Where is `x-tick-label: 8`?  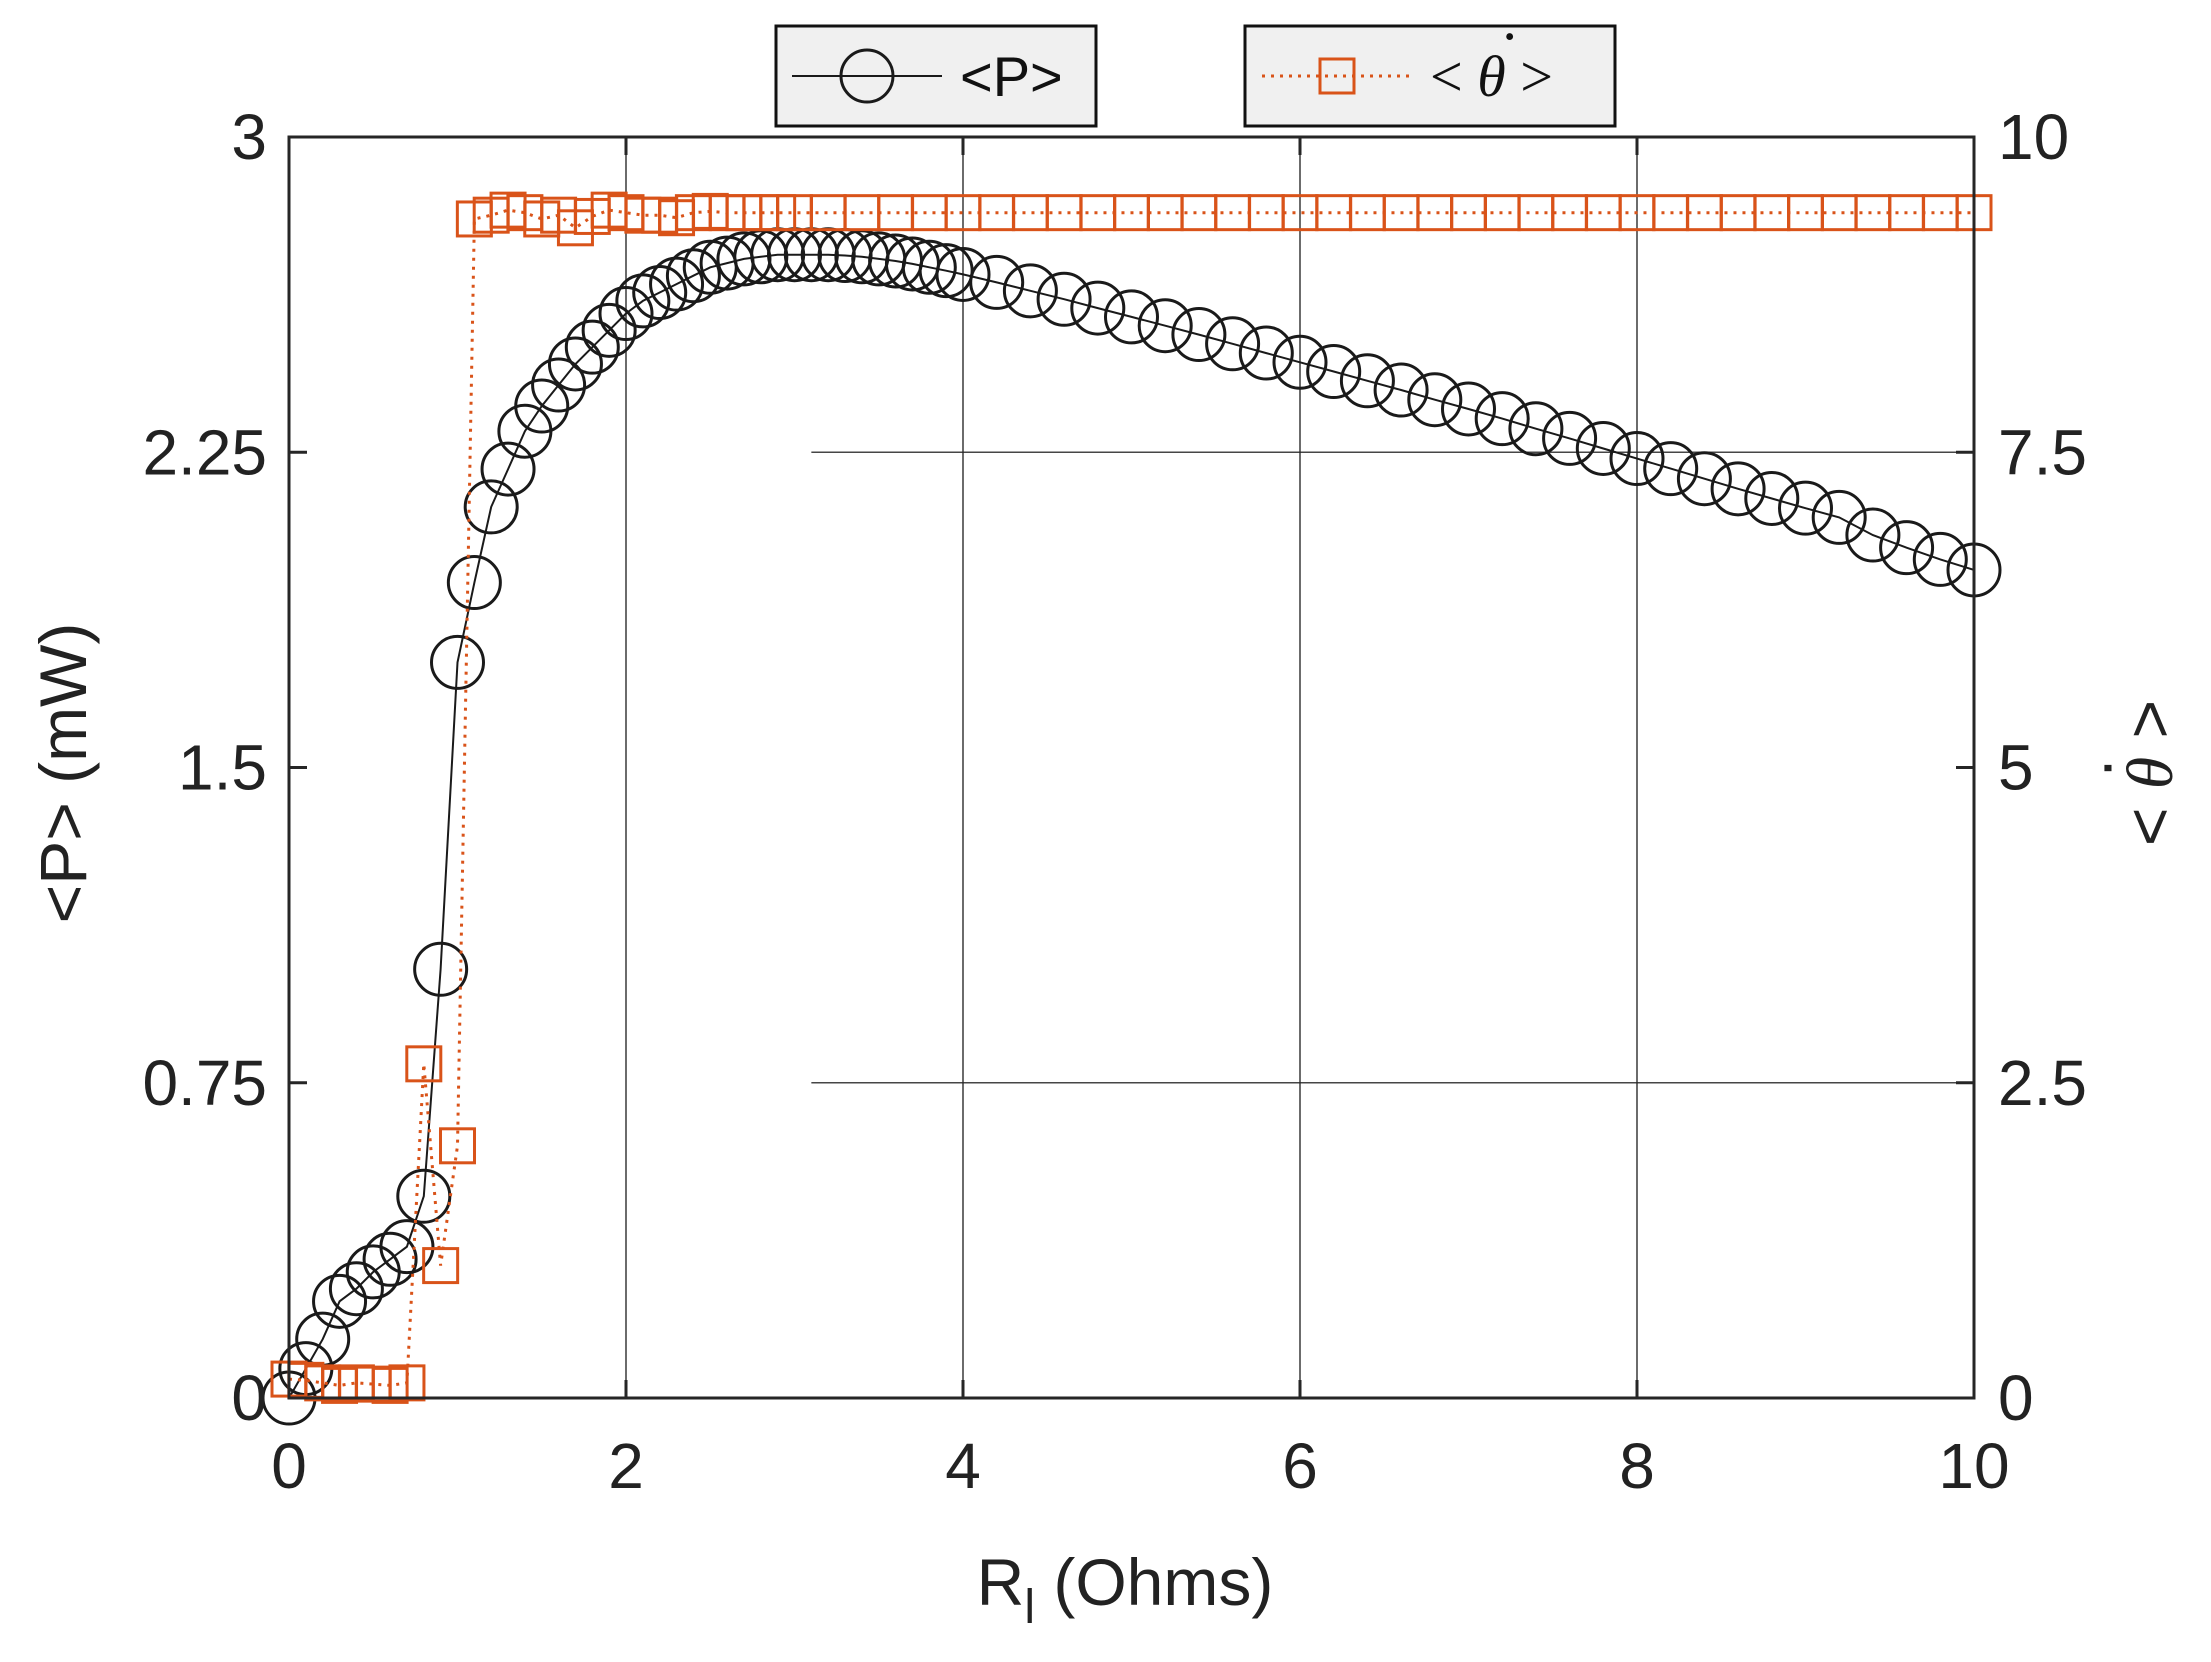 x-tick-label: 8 is located at coordinates (1637, 1466).